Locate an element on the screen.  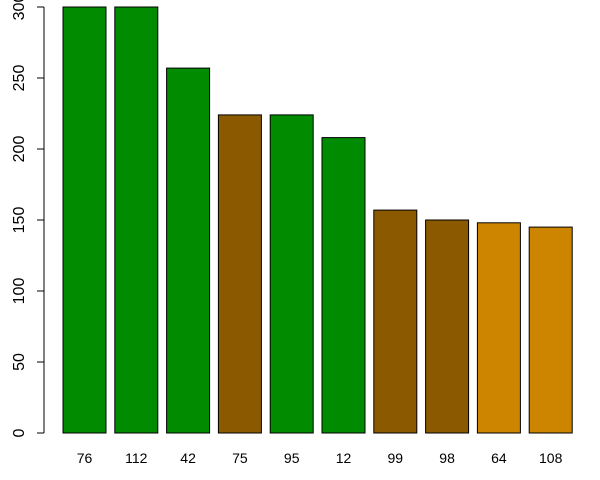
x-category-label: 95 is located at coordinates (292, 458).